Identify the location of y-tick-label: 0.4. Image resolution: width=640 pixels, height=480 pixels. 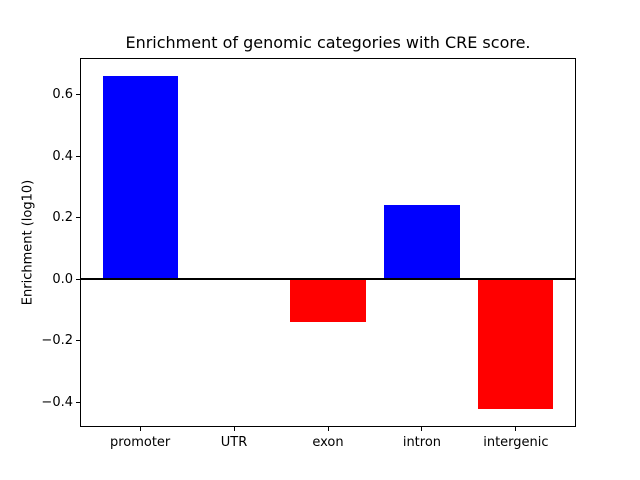
(62, 156).